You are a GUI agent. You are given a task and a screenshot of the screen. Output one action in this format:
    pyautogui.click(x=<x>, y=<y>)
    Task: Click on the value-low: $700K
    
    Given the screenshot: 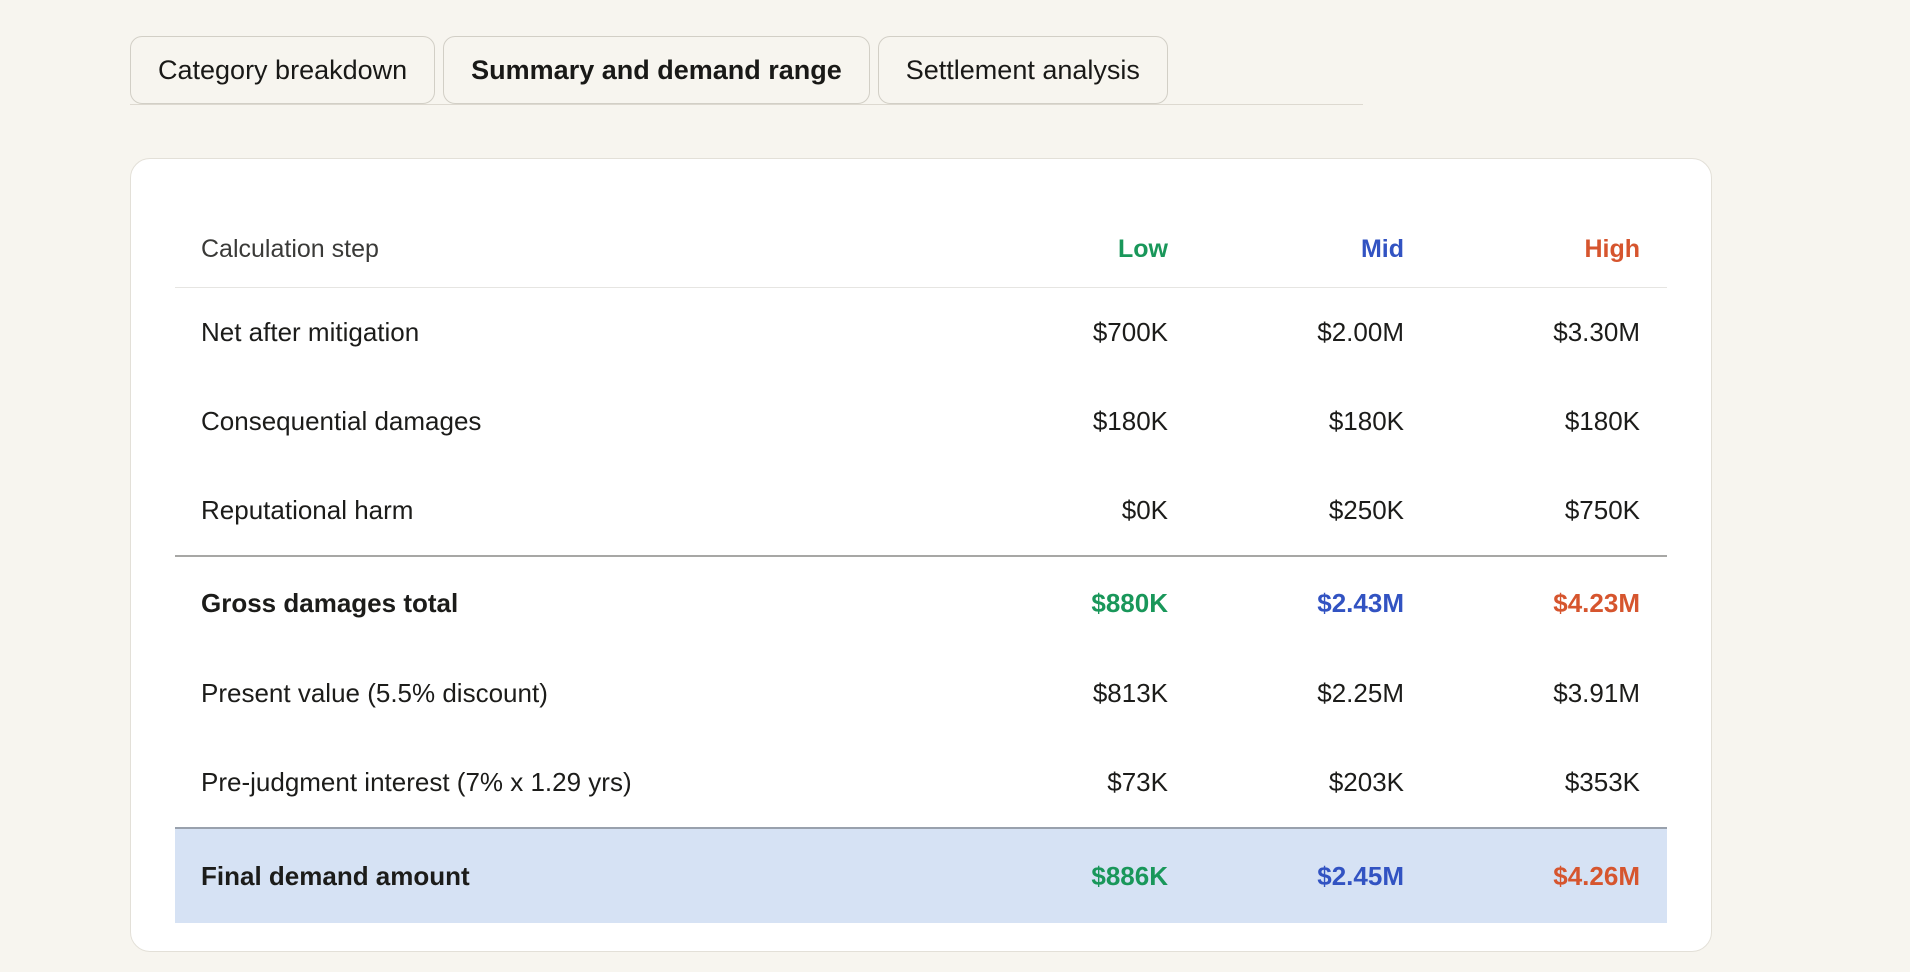 What is the action you would take?
    pyautogui.click(x=1130, y=332)
    